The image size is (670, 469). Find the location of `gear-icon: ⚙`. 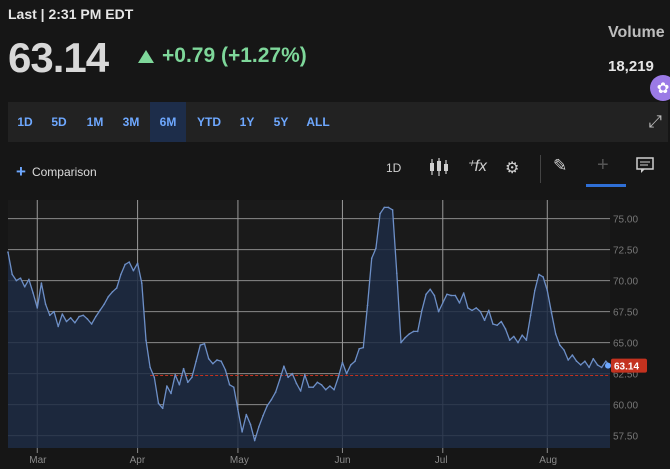

gear-icon: ⚙ is located at coordinates (512, 168).